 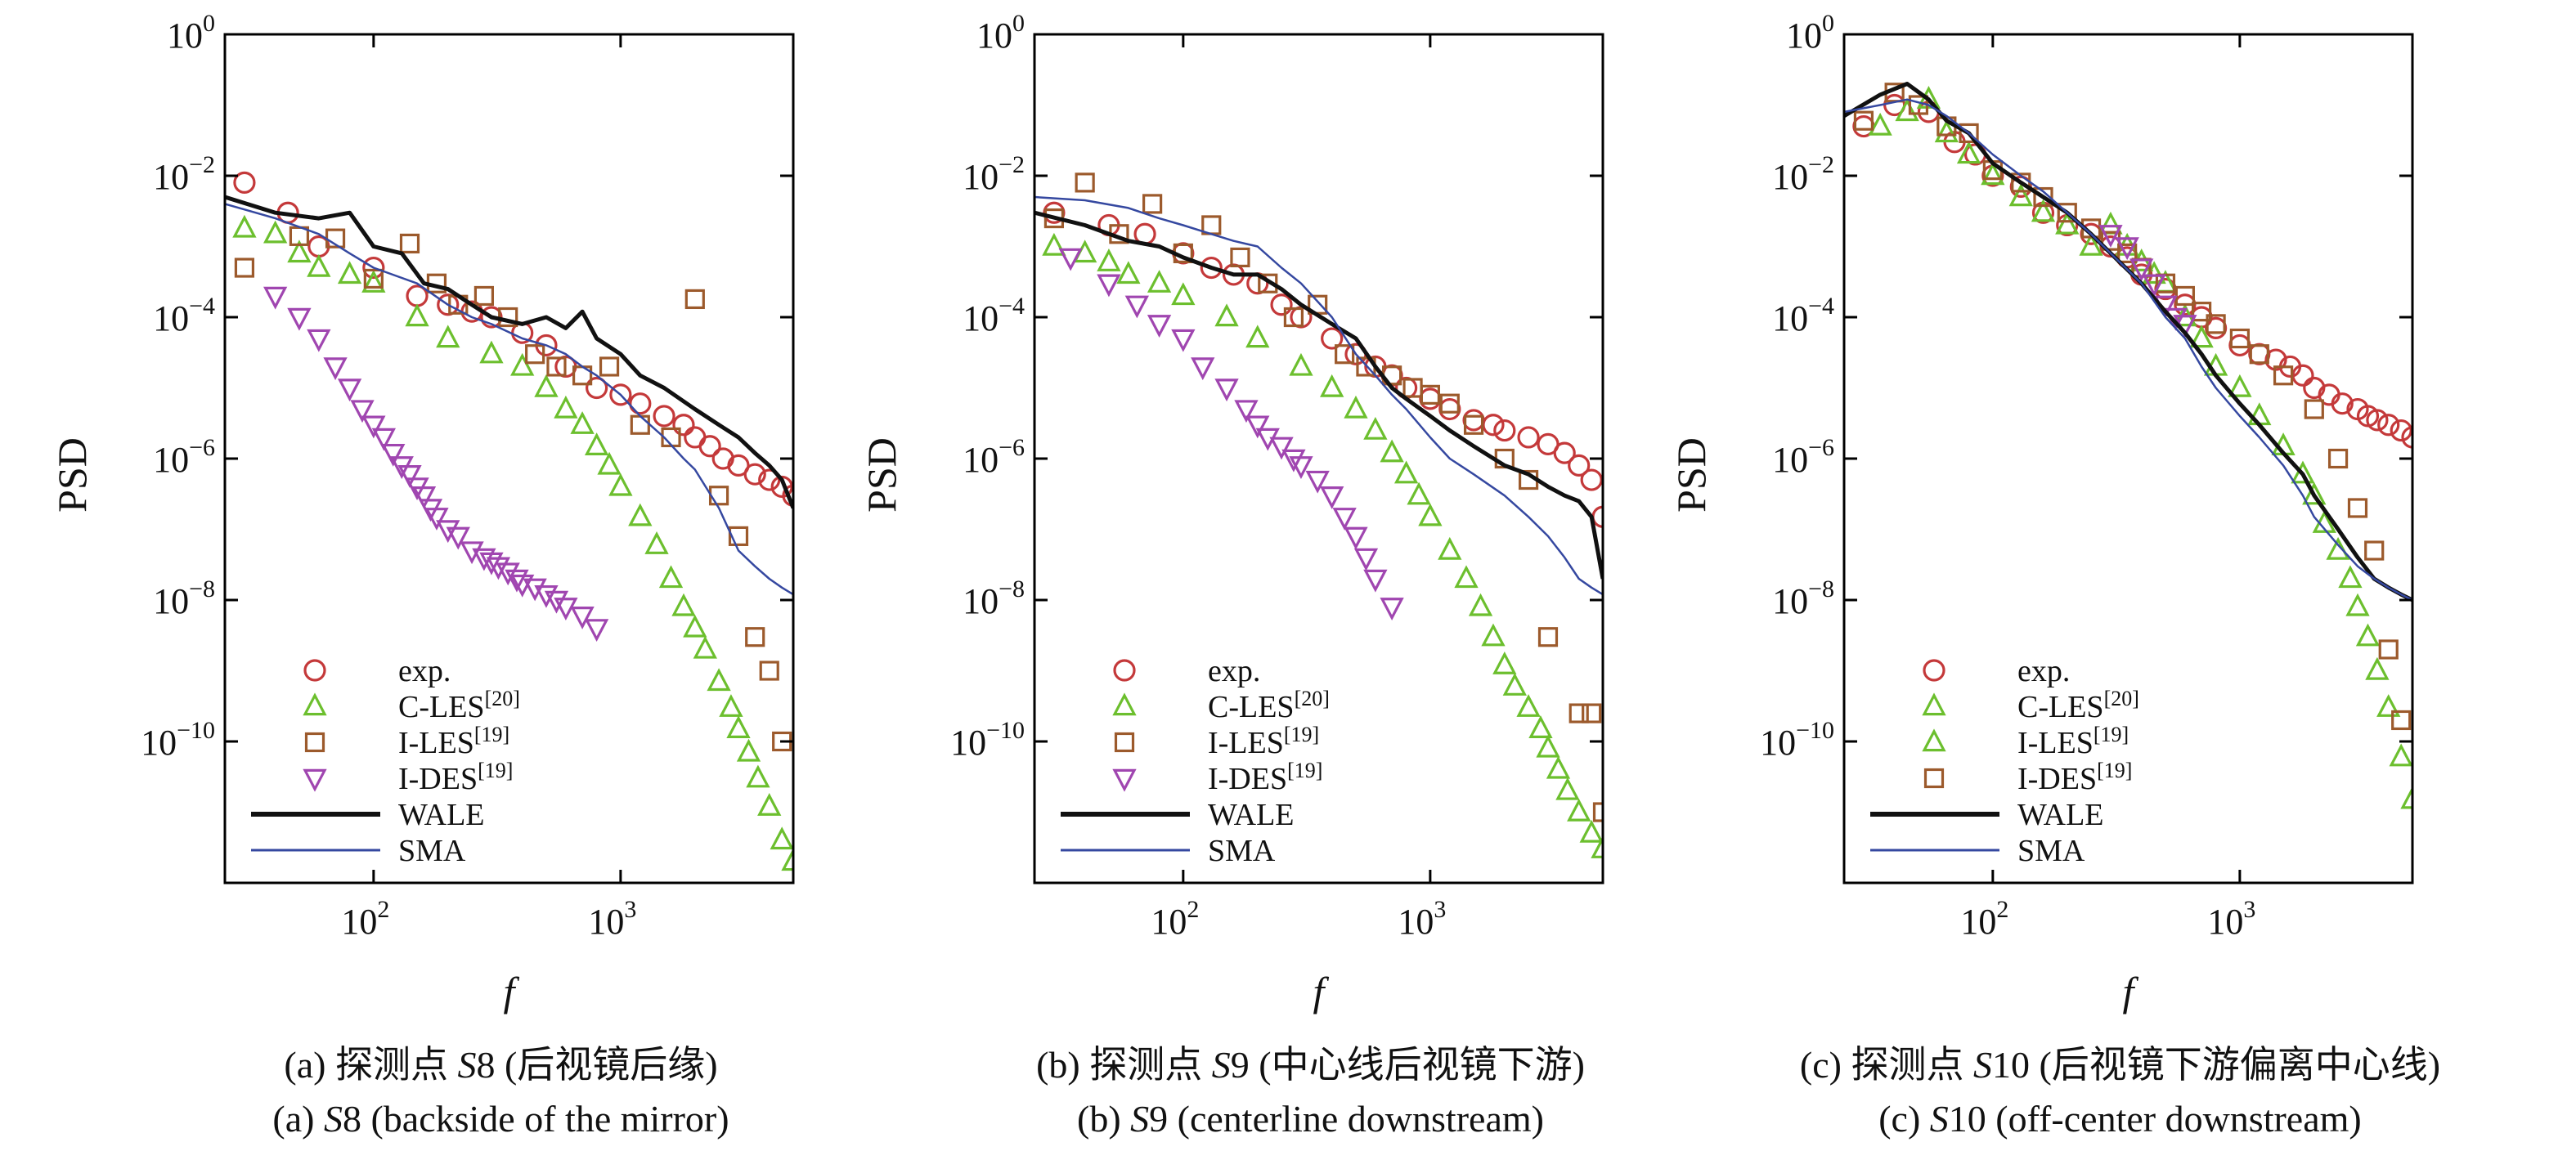 I want to click on point-i_des_extra, so click(x=2142, y=270).